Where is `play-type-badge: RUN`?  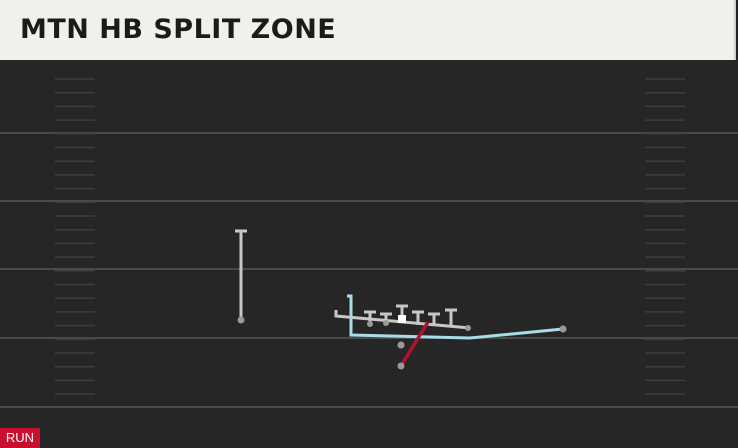 play-type-badge: RUN is located at coordinates (20, 438).